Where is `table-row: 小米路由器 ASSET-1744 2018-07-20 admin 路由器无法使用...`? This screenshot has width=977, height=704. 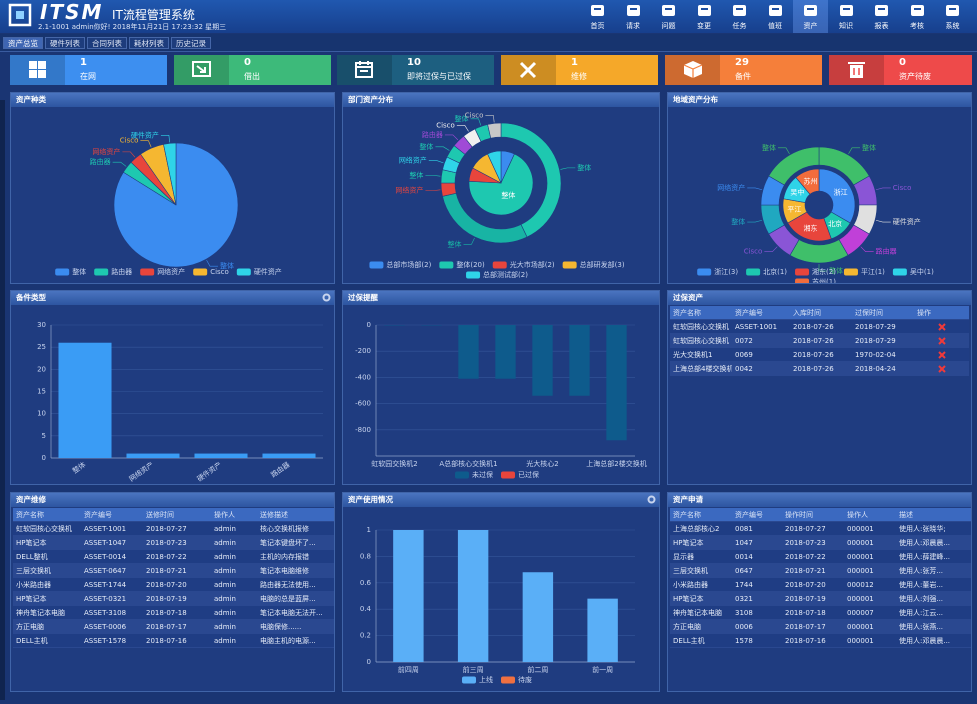 table-row: 小米路由器 ASSET-1744 2018-07-20 admin 路由器无法使用... is located at coordinates (173, 584).